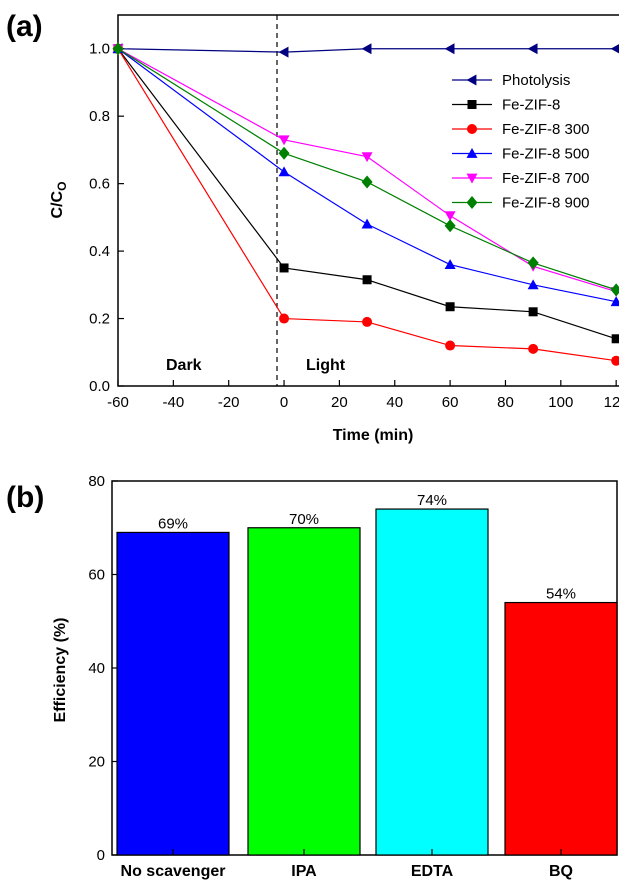  What do you see at coordinates (24, 26) in the screenshot?
I see `panel-a-label: (a)` at bounding box center [24, 26].